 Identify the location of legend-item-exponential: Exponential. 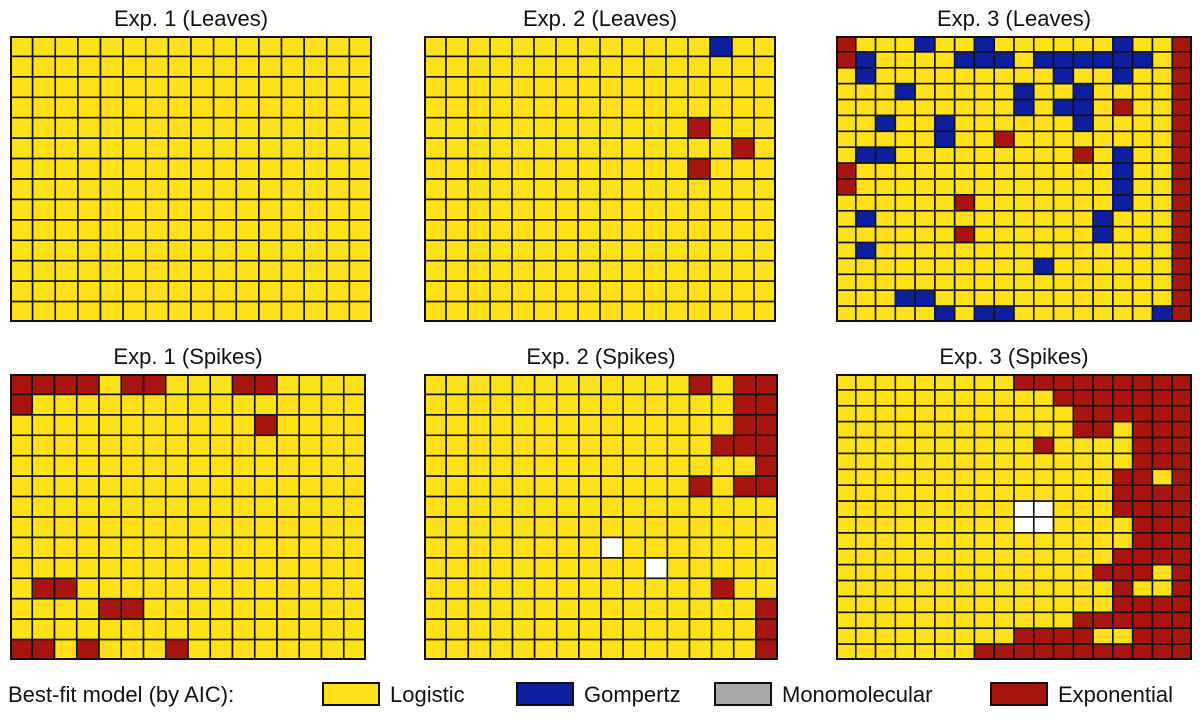
(1090, 696).